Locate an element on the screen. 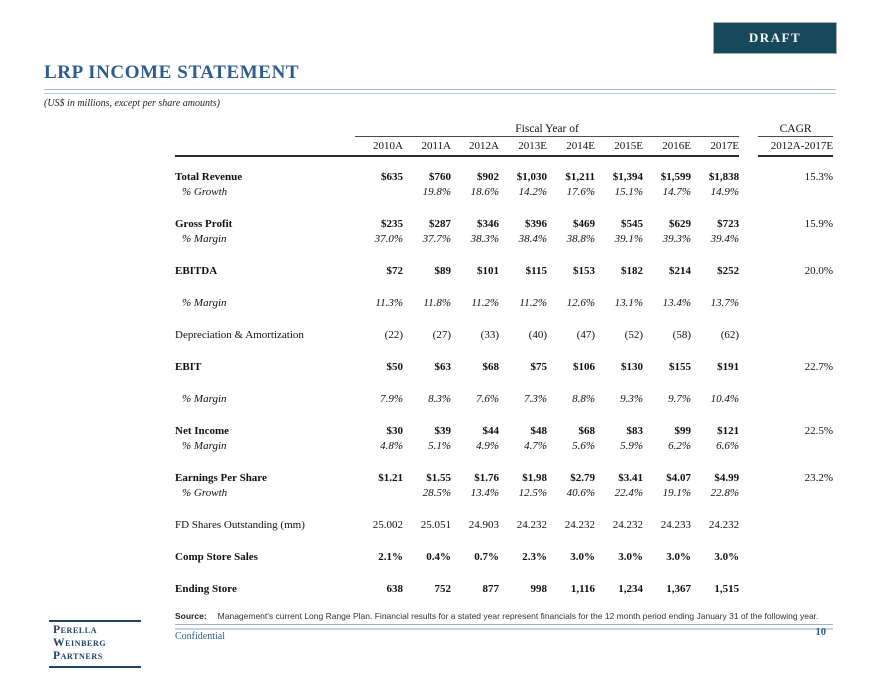  year-column-header: 2012A is located at coordinates (475, 146).